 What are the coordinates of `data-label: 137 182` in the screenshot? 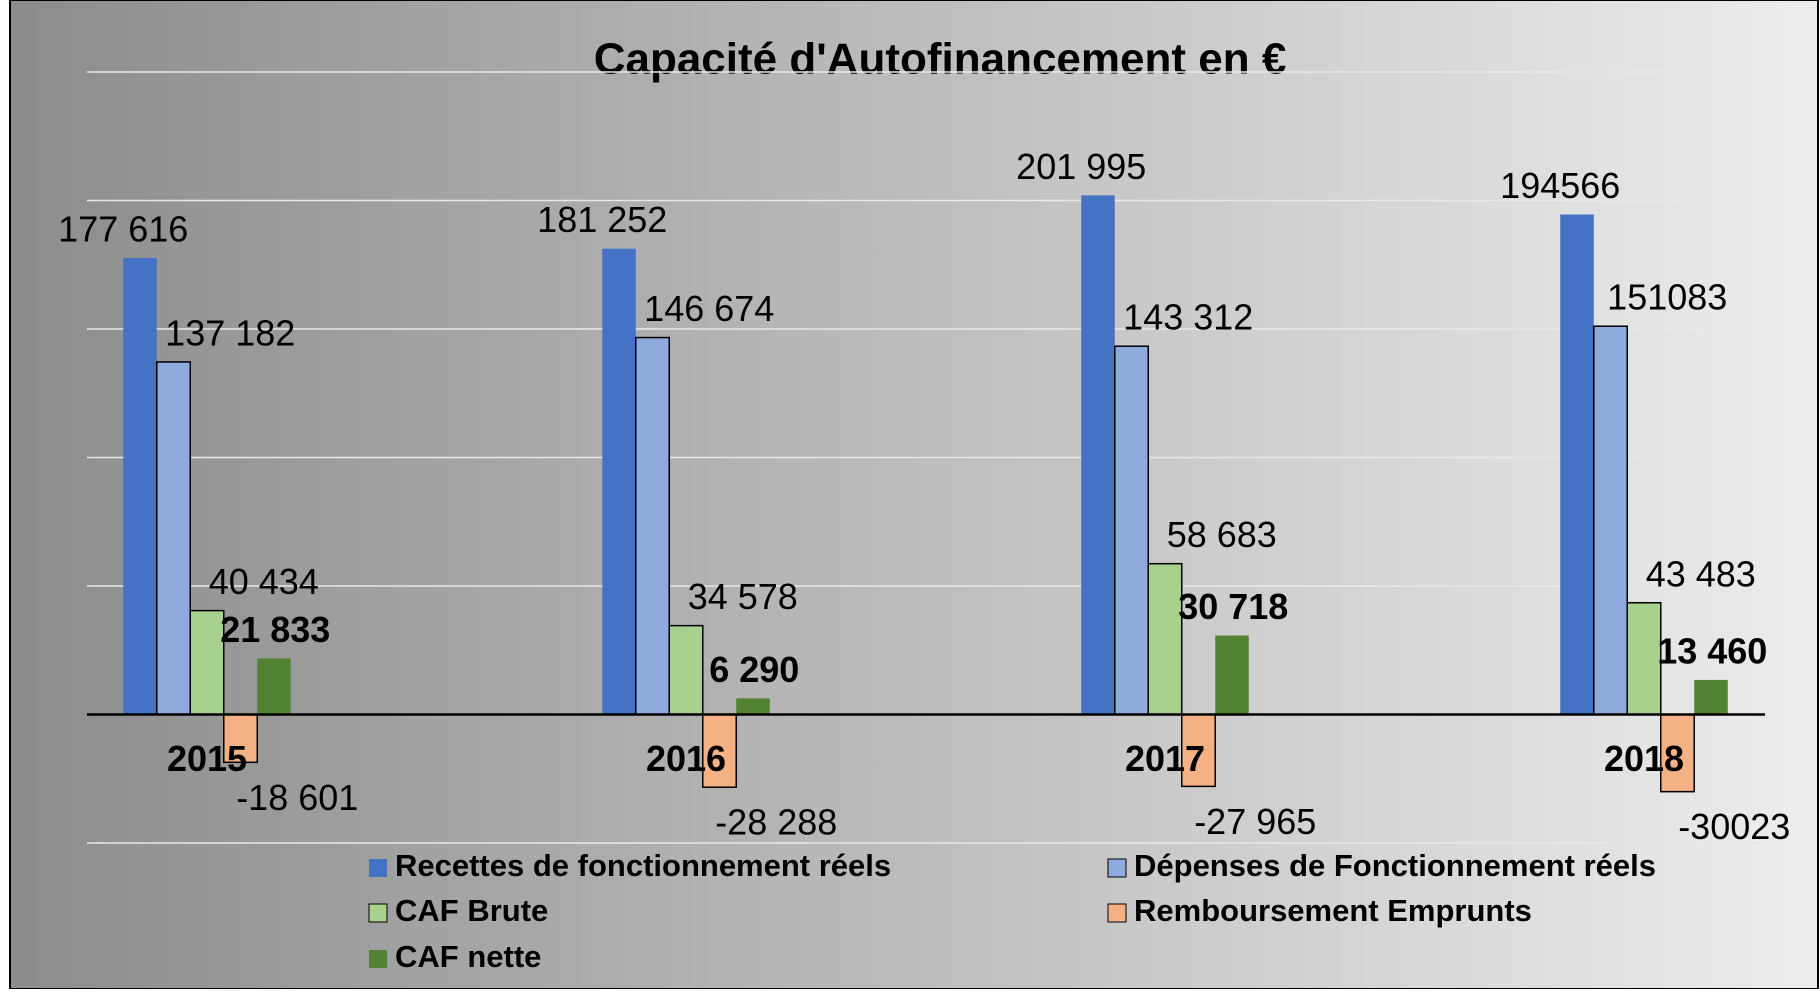 It's located at (230, 332).